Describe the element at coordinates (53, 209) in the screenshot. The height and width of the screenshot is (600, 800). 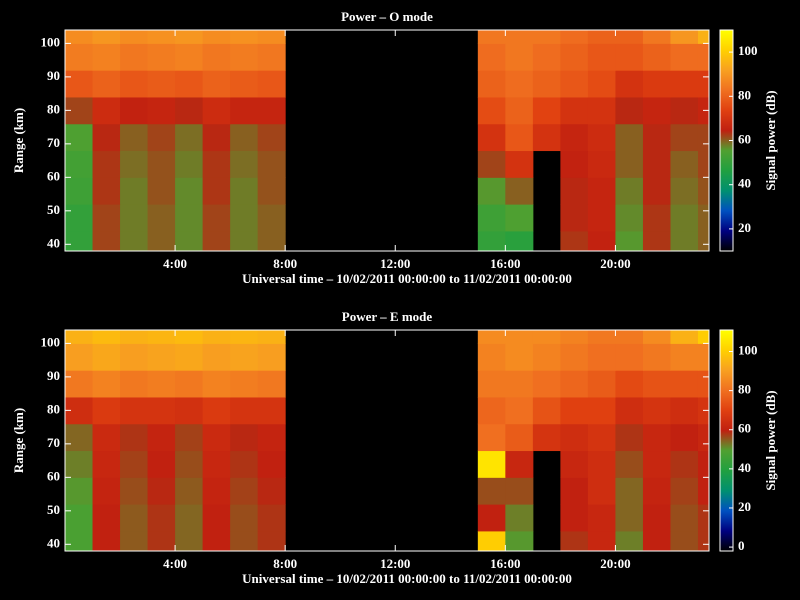
I see `y-tick-label: 50` at that location.